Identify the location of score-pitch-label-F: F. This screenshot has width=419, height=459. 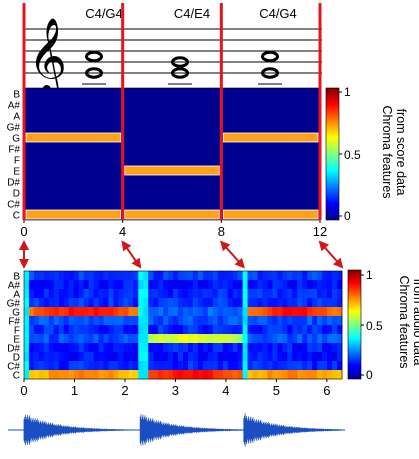
(17, 161).